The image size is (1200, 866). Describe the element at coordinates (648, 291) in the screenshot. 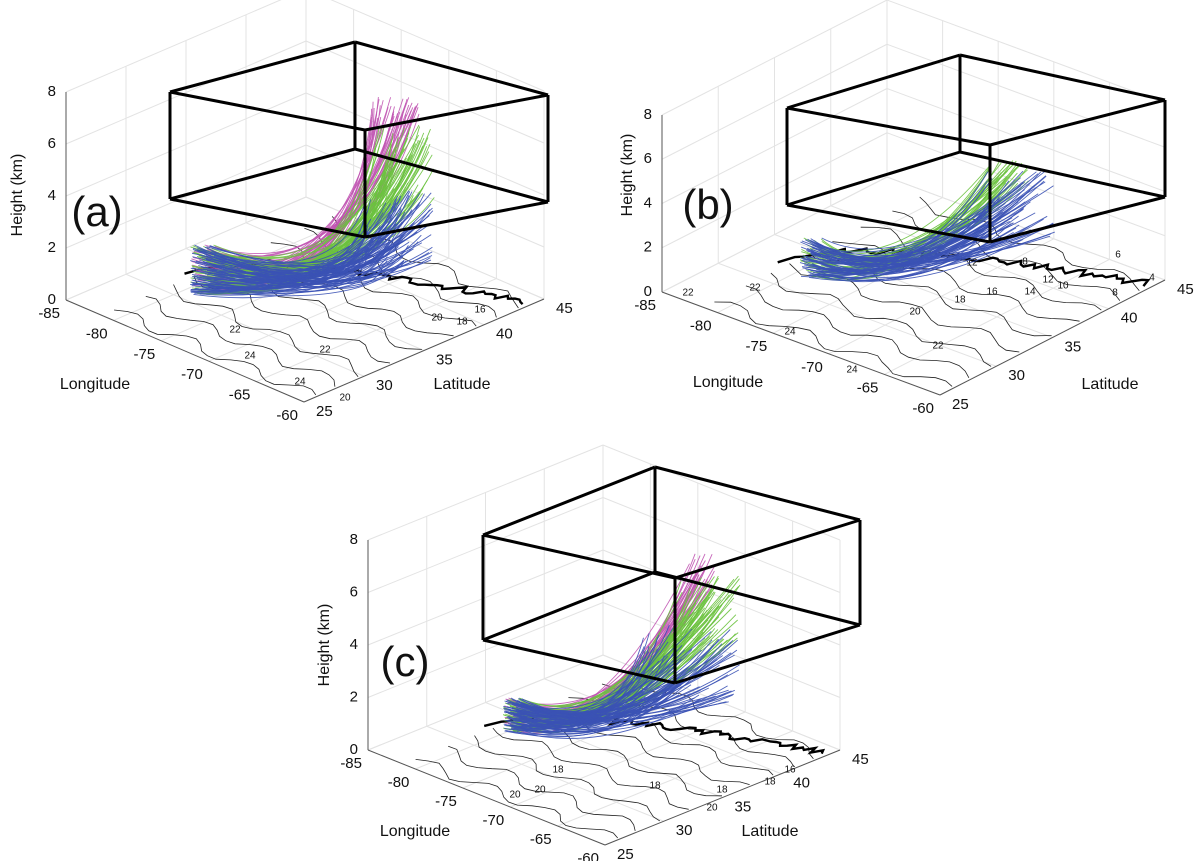

I see `z-tick-label: 0` at that location.